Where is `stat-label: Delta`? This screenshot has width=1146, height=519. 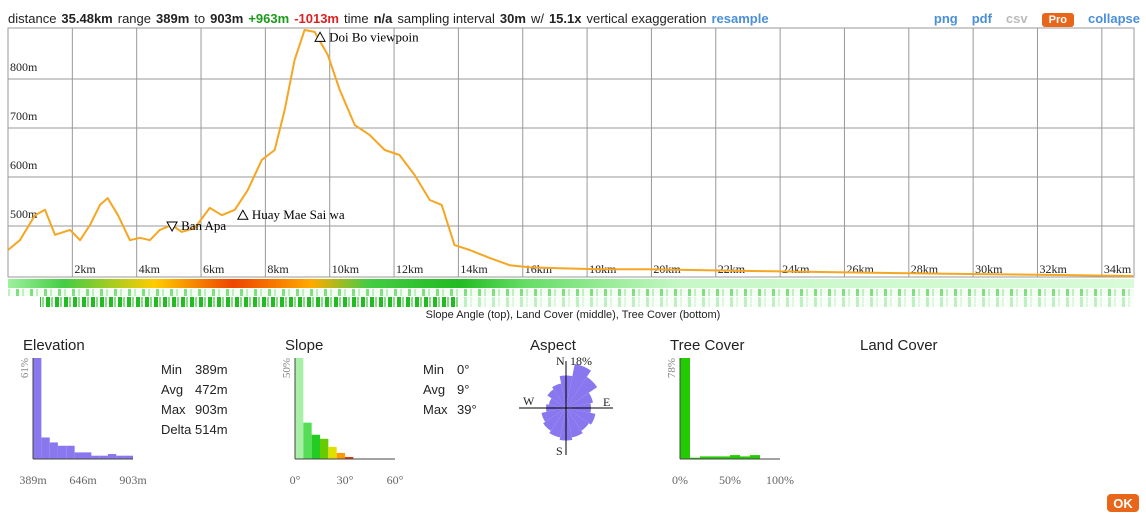 stat-label: Delta is located at coordinates (176, 429).